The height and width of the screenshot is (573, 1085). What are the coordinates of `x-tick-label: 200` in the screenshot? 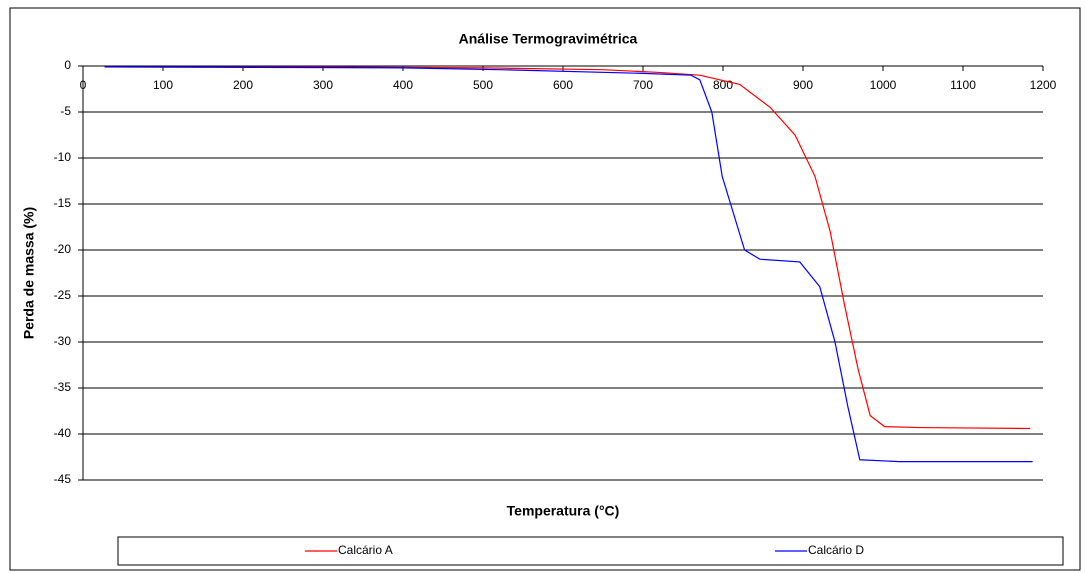 It's located at (243, 85).